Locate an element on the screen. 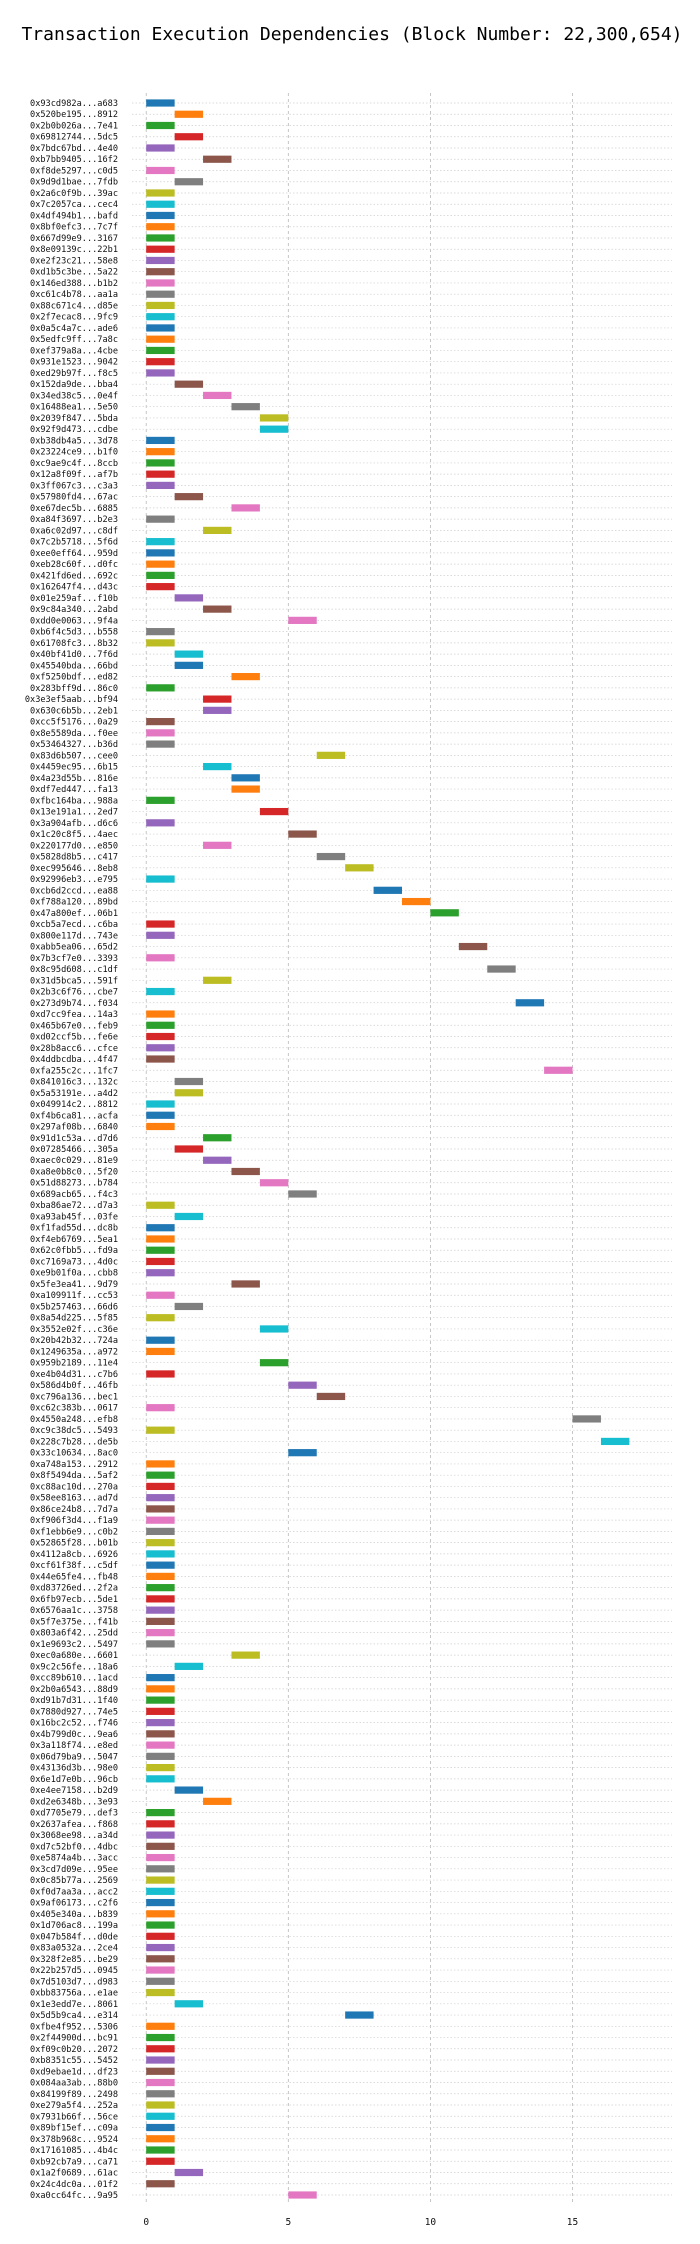 The image size is (700, 2244). y-tick-label: 0x803a6f42...25dd is located at coordinates (74, 1634).